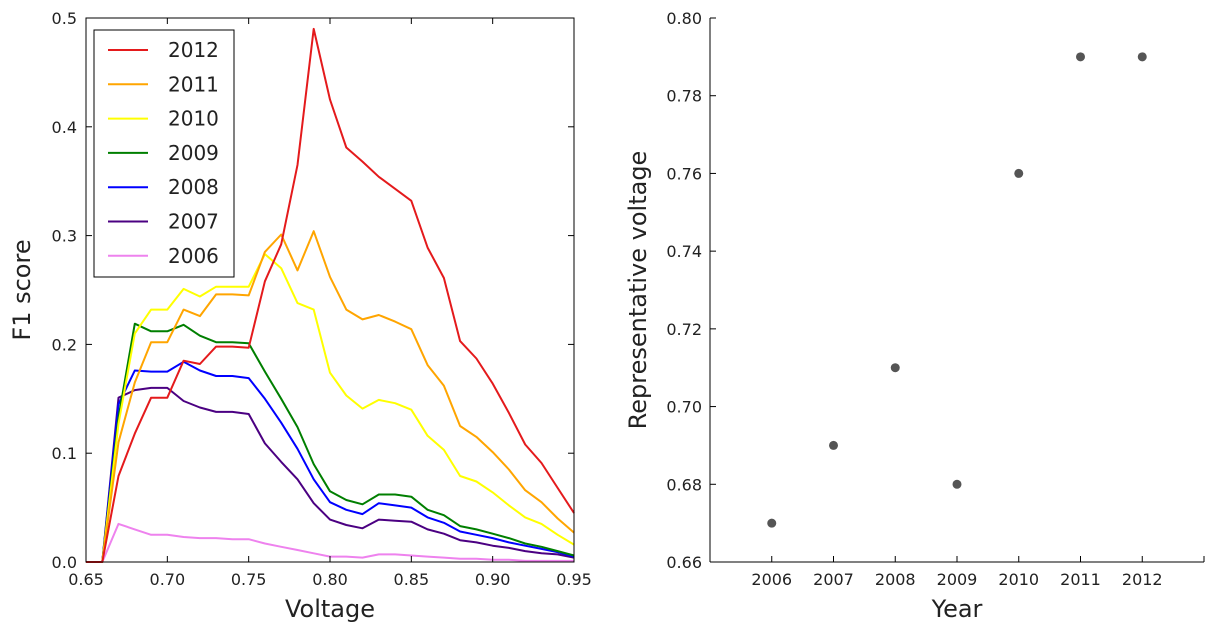 The width and height of the screenshot is (1208, 625). Describe the element at coordinates (493, 579) in the screenshot. I see `left-x-tick-label: 0.90` at that location.